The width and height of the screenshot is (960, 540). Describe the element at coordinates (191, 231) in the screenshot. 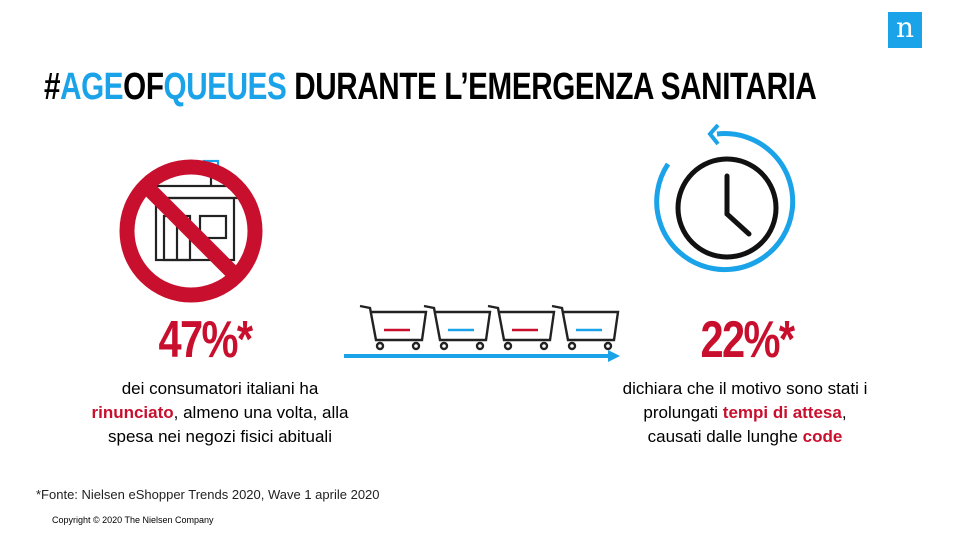

I see `store-prohibited-icon` at that location.